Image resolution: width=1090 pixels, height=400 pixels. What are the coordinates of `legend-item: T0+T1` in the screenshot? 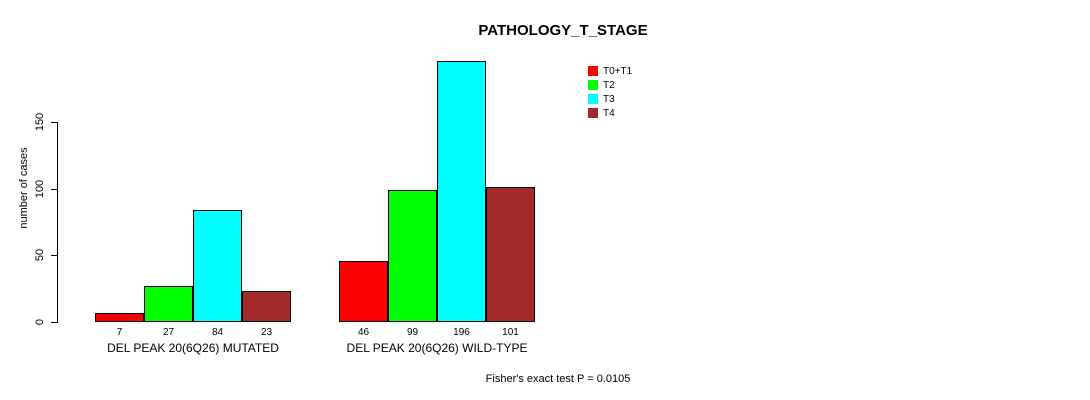 It's located at (610, 71).